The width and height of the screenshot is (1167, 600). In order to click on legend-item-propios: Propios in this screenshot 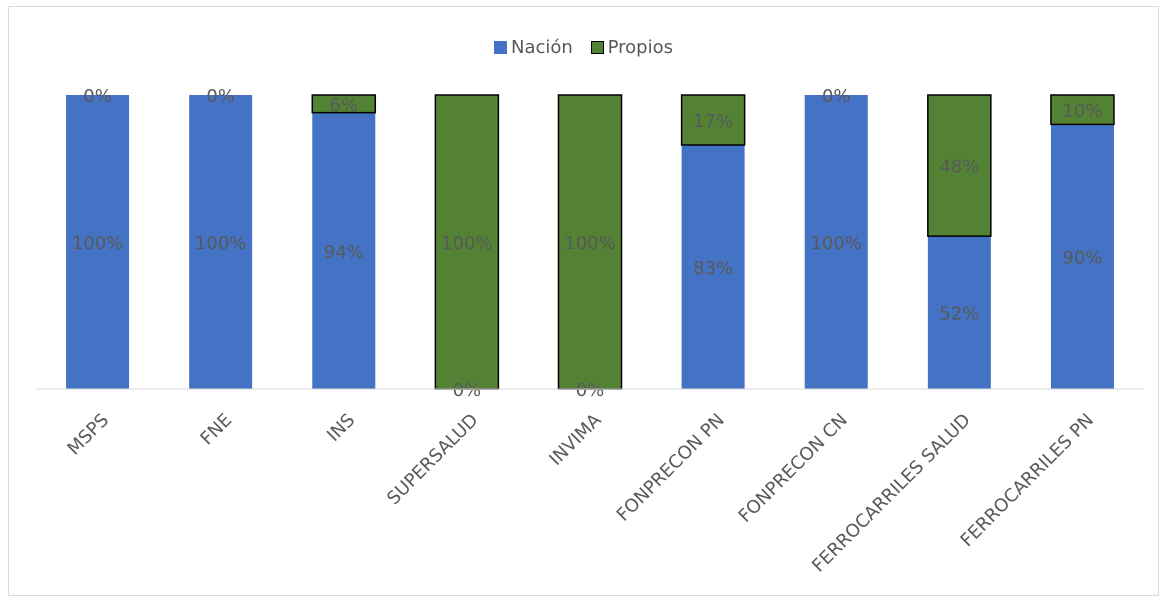, I will do `click(631, 47)`.